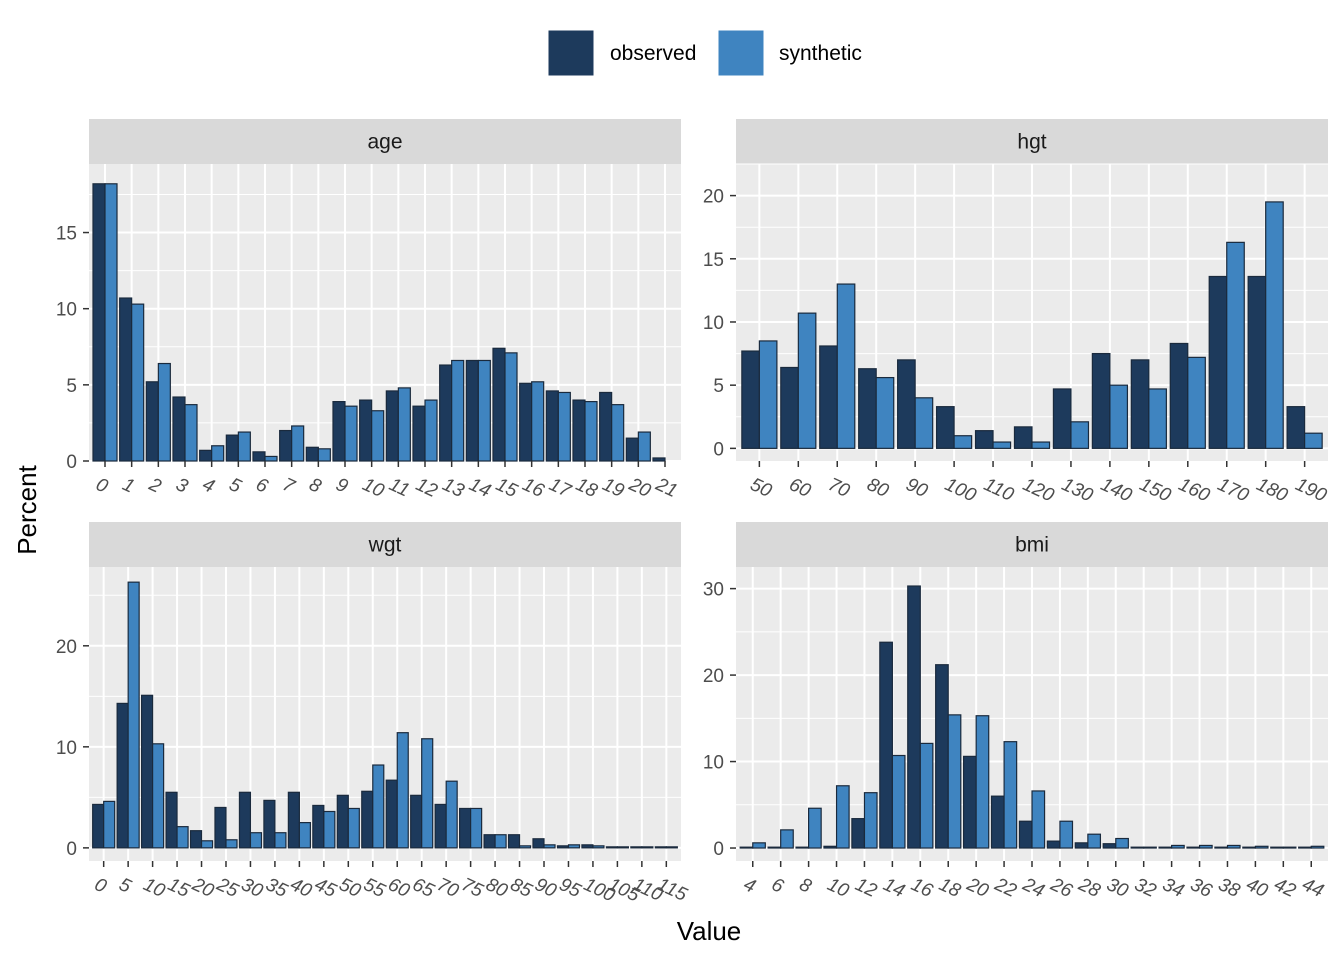 The width and height of the screenshot is (1344, 965). Describe the element at coordinates (1257, 888) in the screenshot. I see `x-tick-label-bmi: 40` at that location.